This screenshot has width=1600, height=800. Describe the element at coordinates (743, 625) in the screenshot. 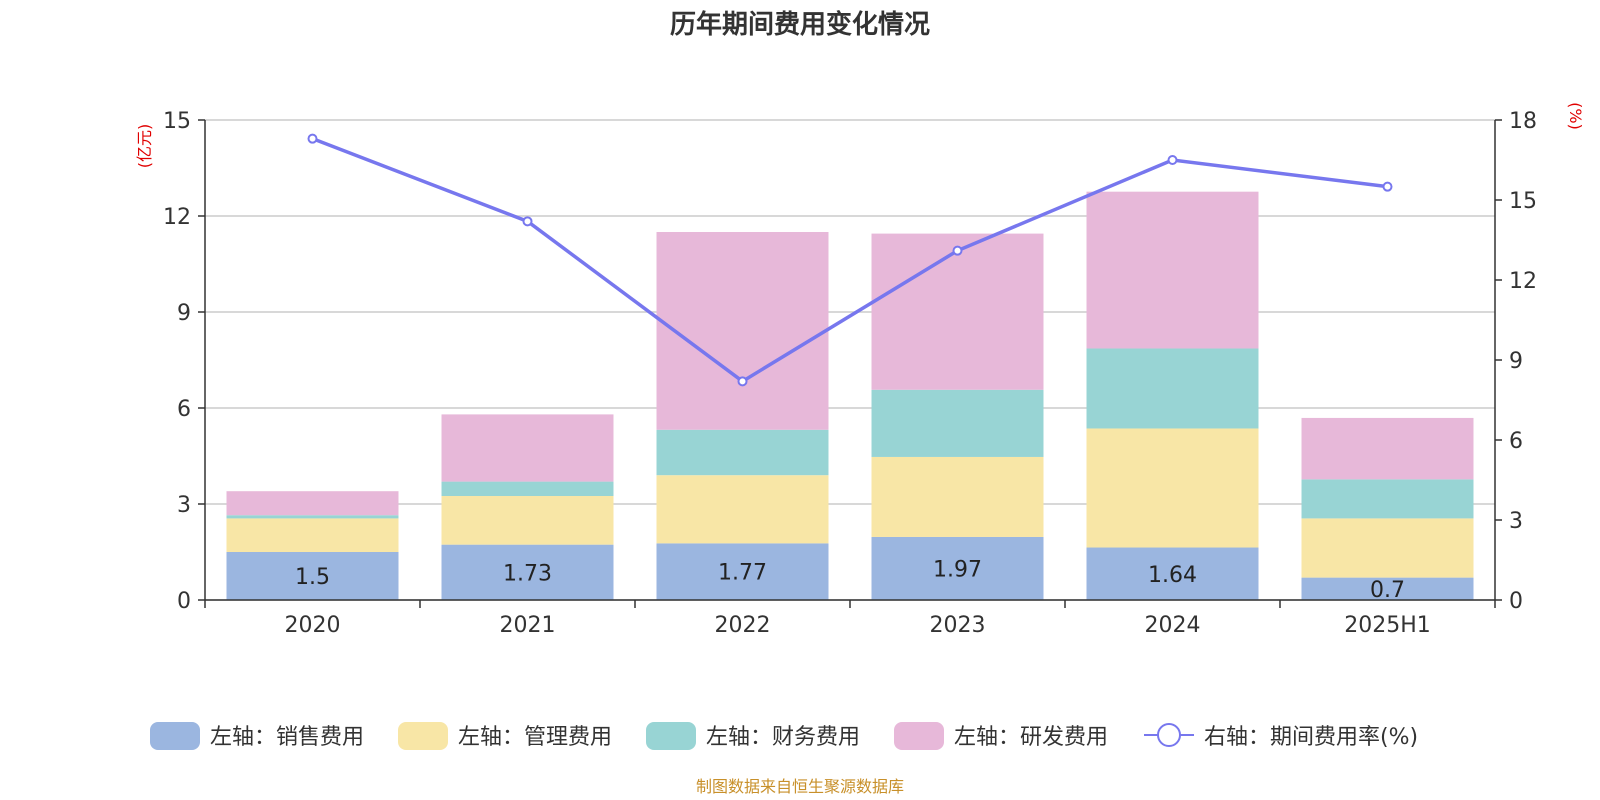

I see `x-axis-tick-label: 2022` at that location.